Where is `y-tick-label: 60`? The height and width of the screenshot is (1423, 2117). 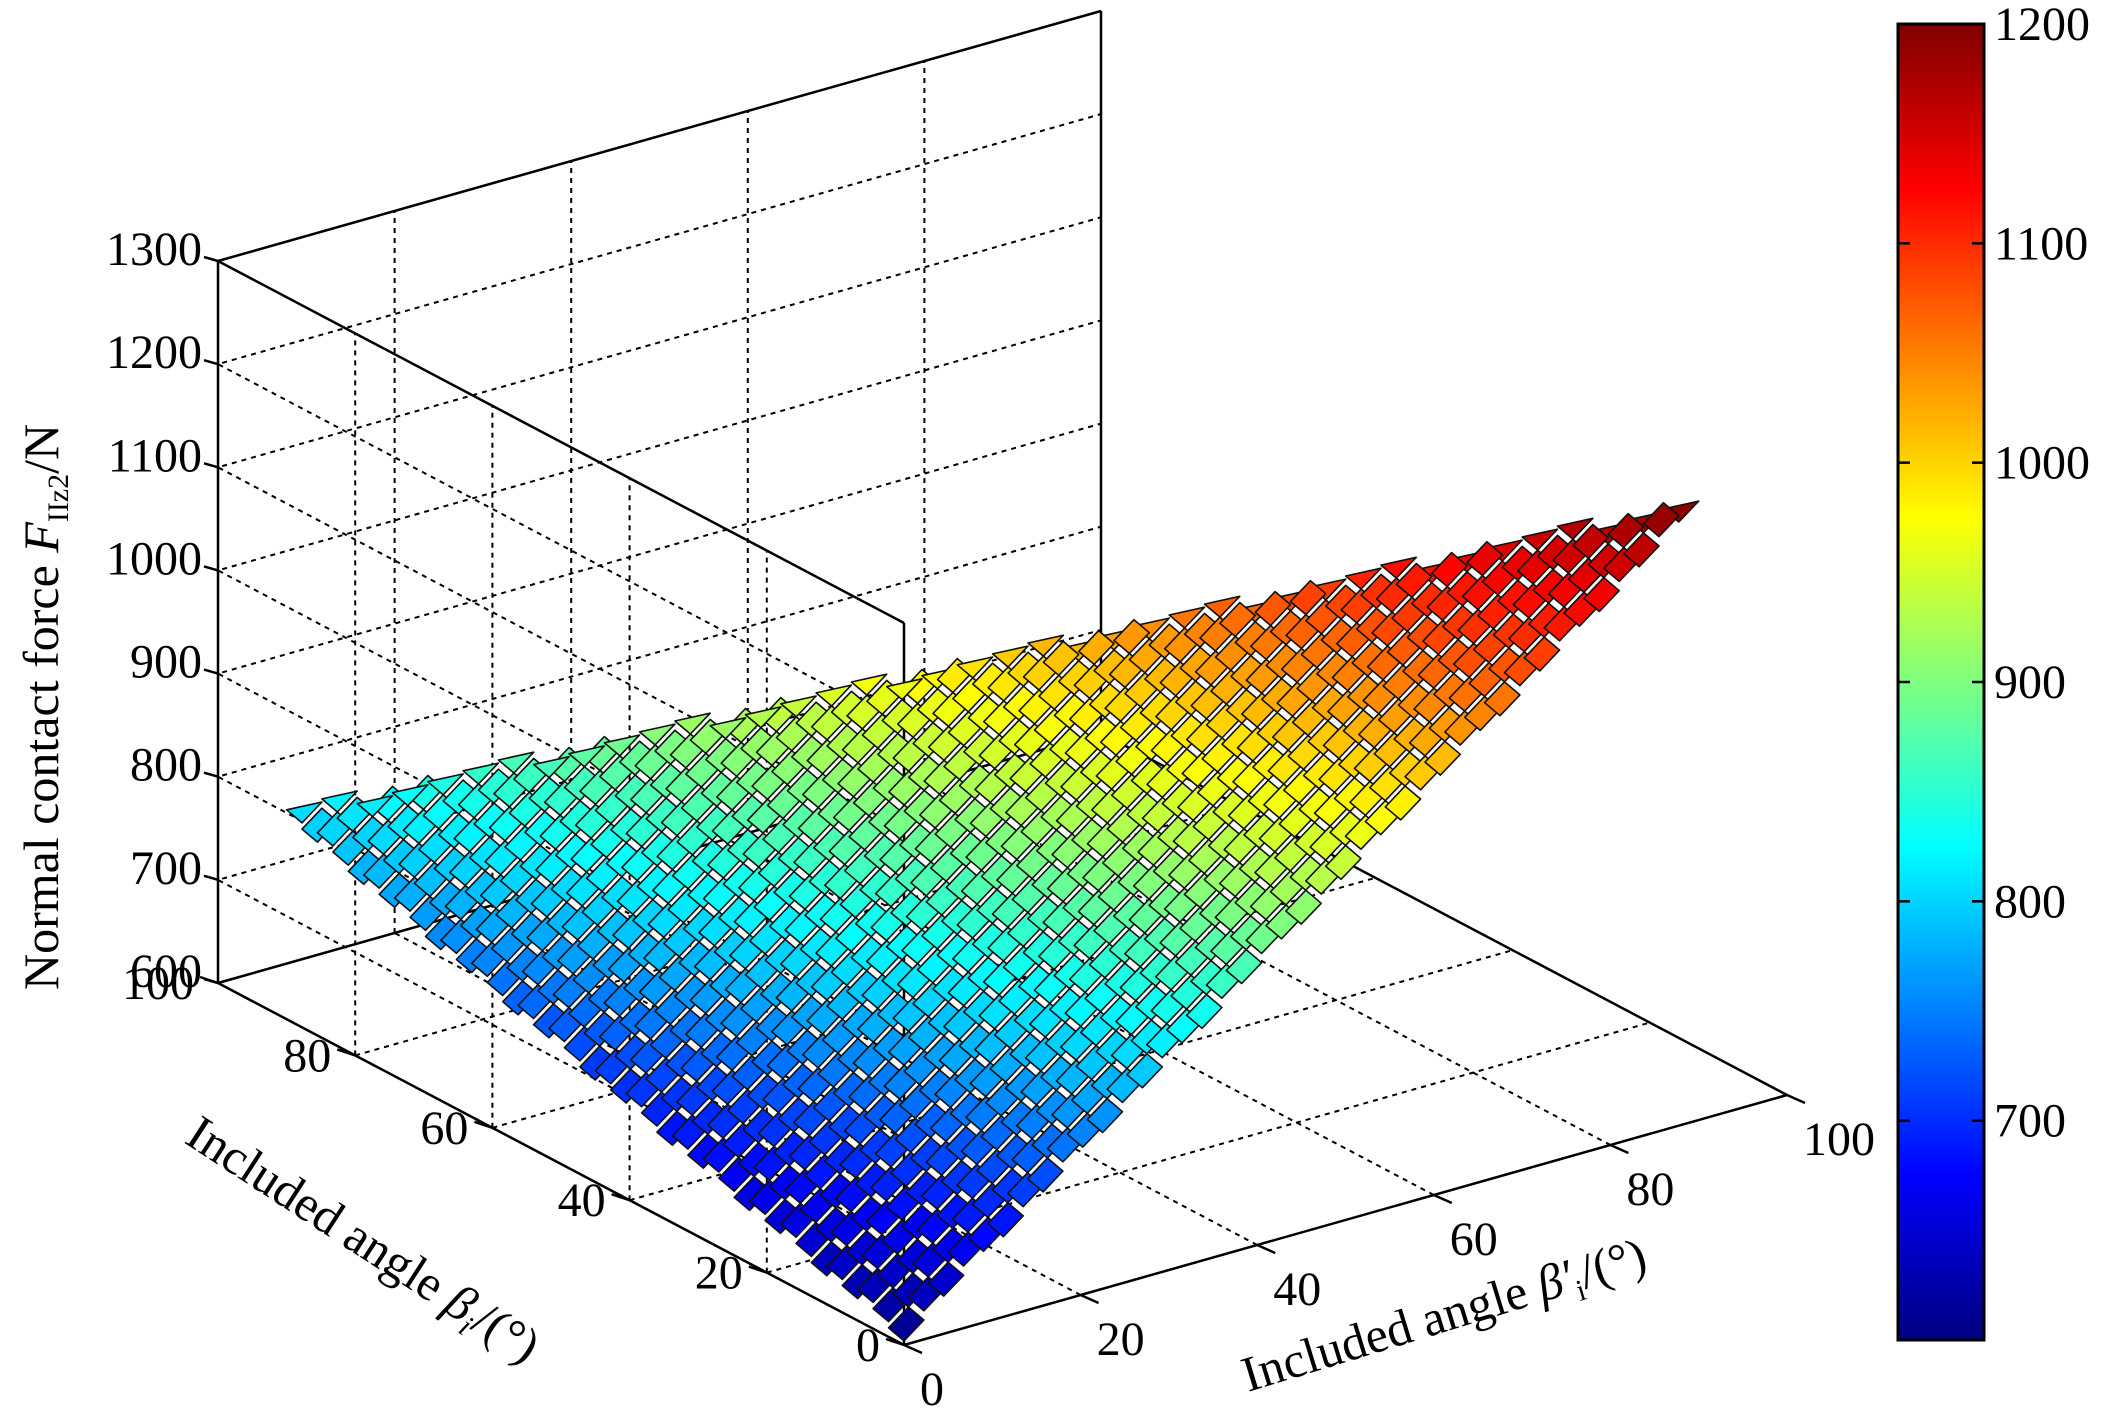
y-tick-label: 60 is located at coordinates (1474, 1239).